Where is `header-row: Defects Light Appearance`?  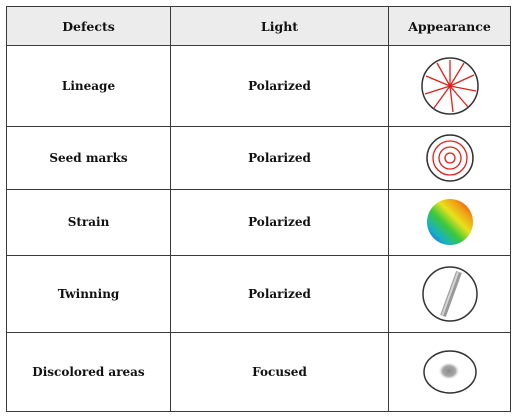
header-row: Defects Light Appearance is located at coordinates (258, 26).